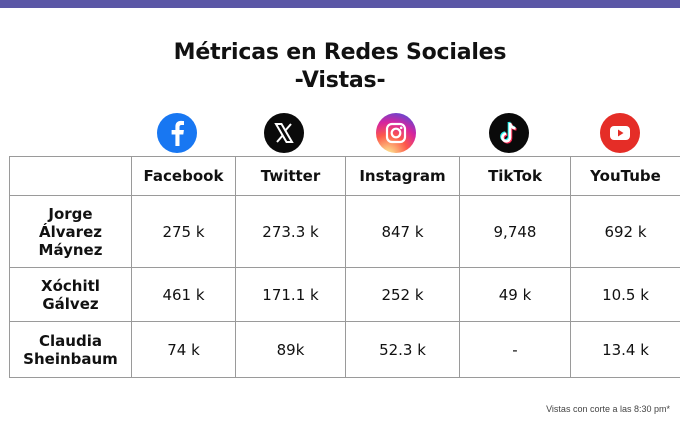 The width and height of the screenshot is (680, 439). Describe the element at coordinates (402, 294) in the screenshot. I see `value-cell: 252 k` at that location.